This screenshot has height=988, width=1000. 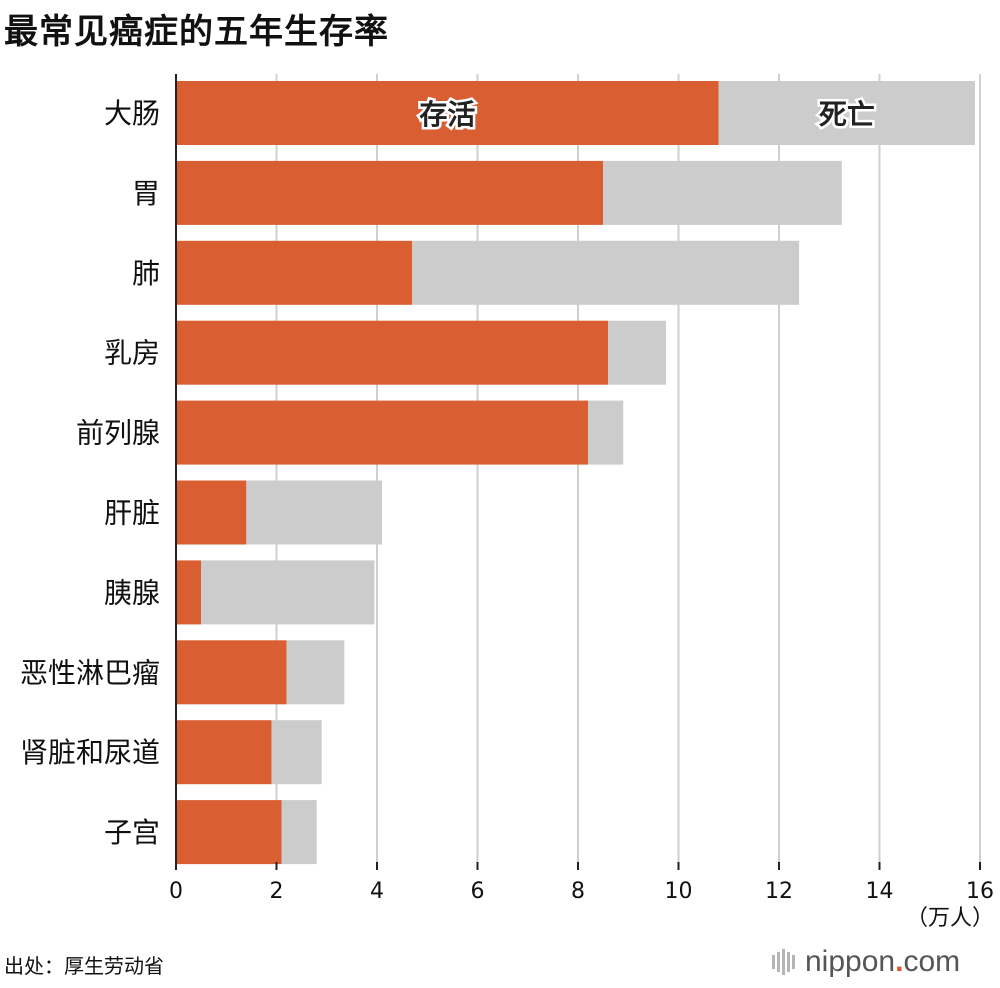 I want to click on x-tick-label: 4, so click(x=377, y=891).